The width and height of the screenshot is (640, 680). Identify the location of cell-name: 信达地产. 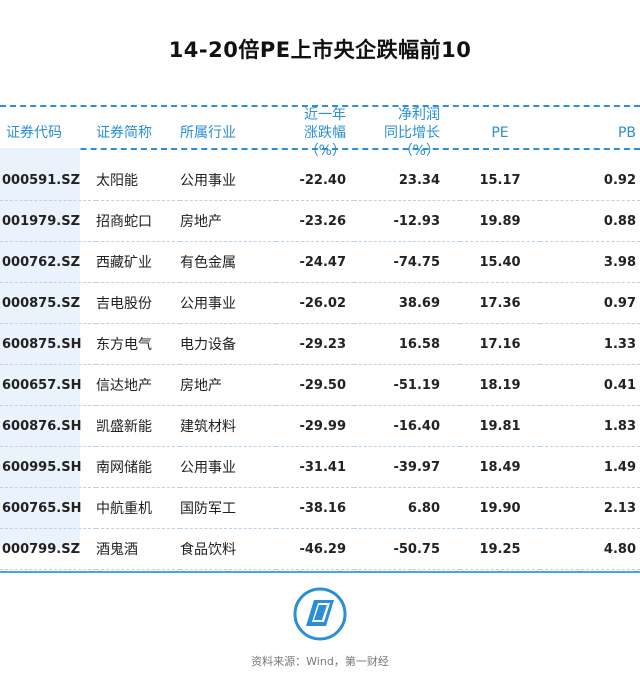
(138, 385).